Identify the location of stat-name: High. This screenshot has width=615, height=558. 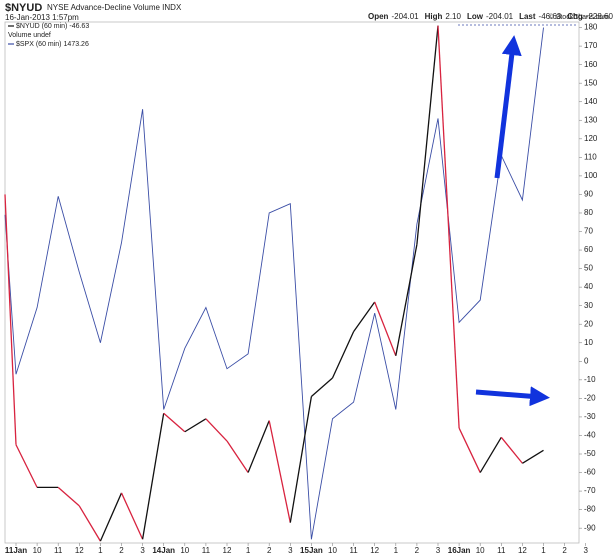
(434, 16).